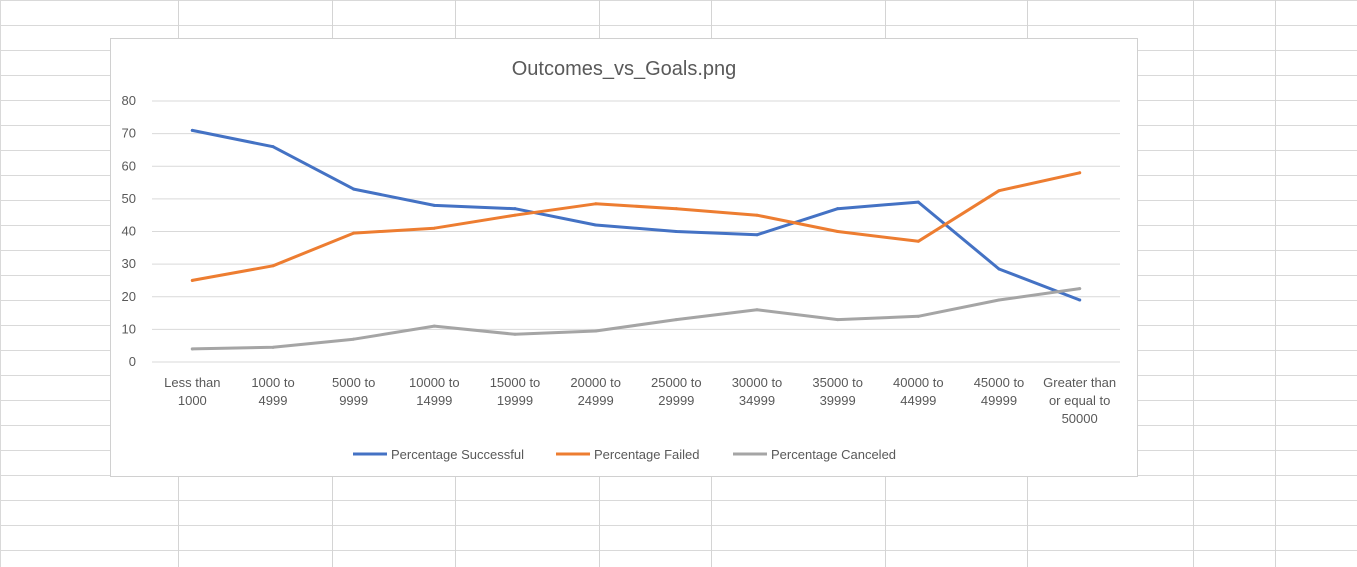  What do you see at coordinates (192, 391) in the screenshot?
I see `x-tick-label: Less than 1000` at bounding box center [192, 391].